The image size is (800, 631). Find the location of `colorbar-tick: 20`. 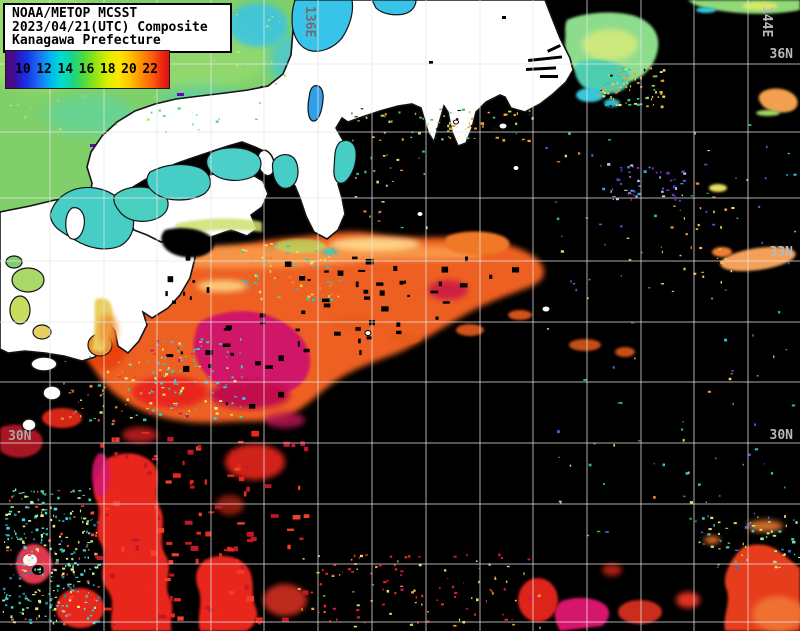

colorbar-tick: 20 is located at coordinates (129, 69).